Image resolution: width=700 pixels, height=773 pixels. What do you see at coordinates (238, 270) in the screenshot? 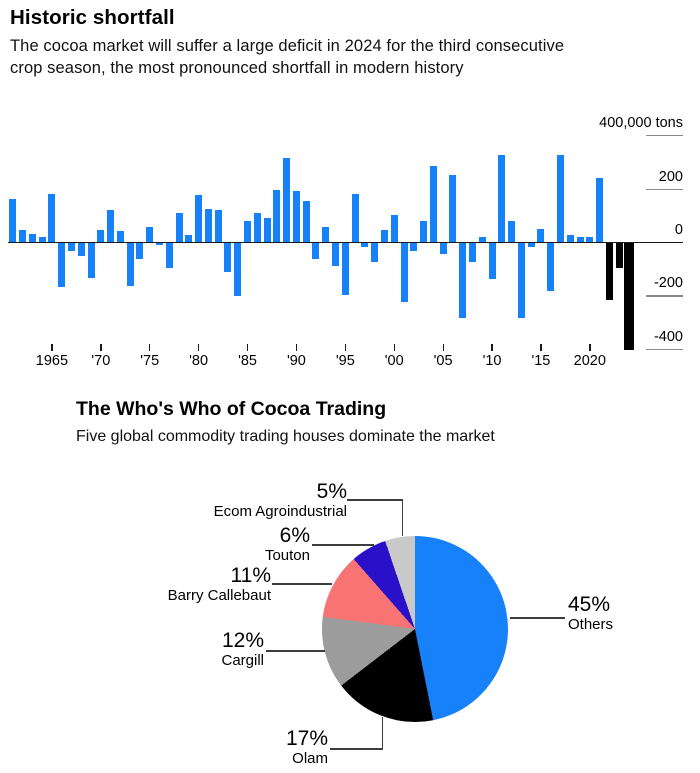
I see `bar-1984` at bounding box center [238, 270].